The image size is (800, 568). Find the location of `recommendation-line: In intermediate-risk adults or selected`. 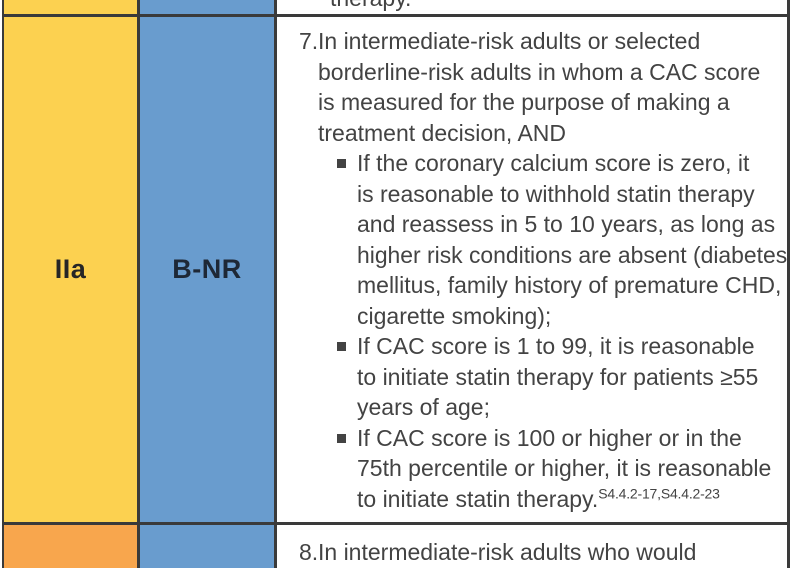

recommendation-line: In intermediate-risk adults or selected is located at coordinates (509, 41).